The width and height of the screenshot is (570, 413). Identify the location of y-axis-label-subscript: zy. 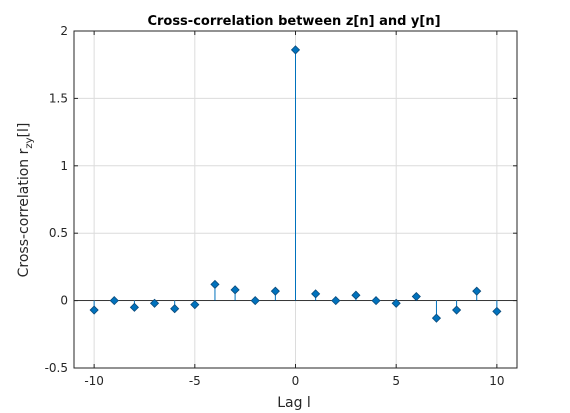
(29, 142).